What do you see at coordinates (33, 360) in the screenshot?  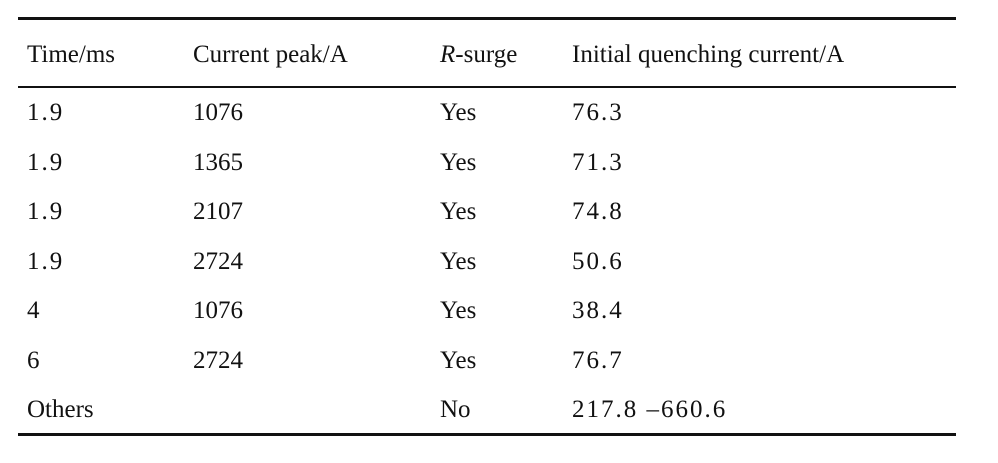 I see `table-cell: 6` at bounding box center [33, 360].